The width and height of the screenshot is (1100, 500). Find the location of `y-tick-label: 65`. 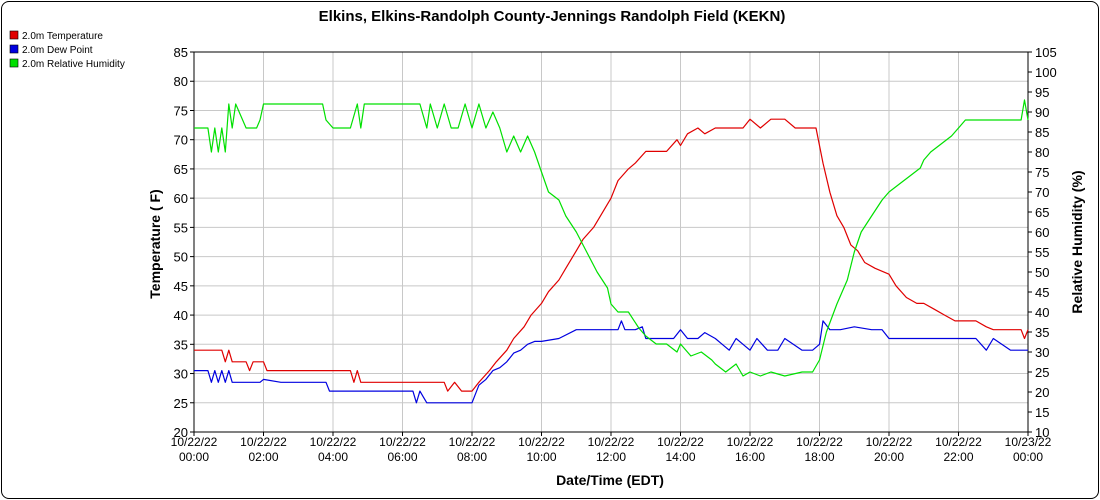

y-tick-label: 65 is located at coordinates (181, 169).